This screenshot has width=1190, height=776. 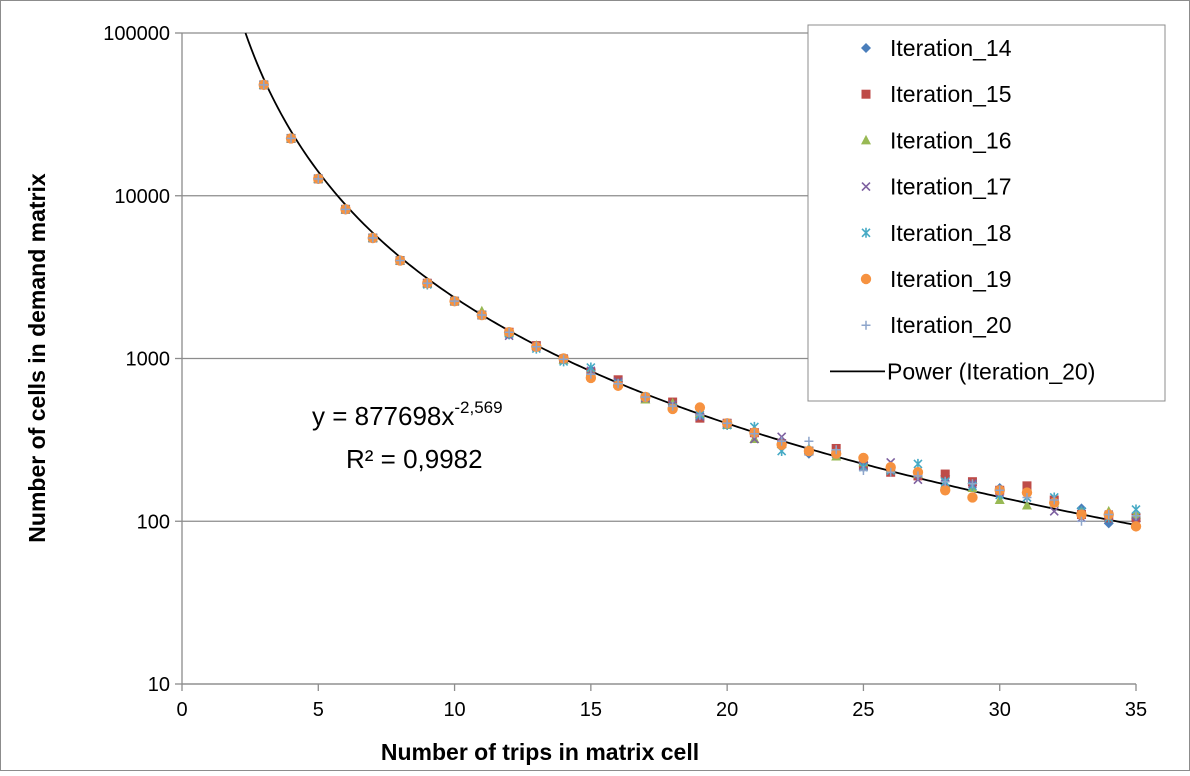 I want to click on x-tick-label: 10, so click(x=454, y=710).